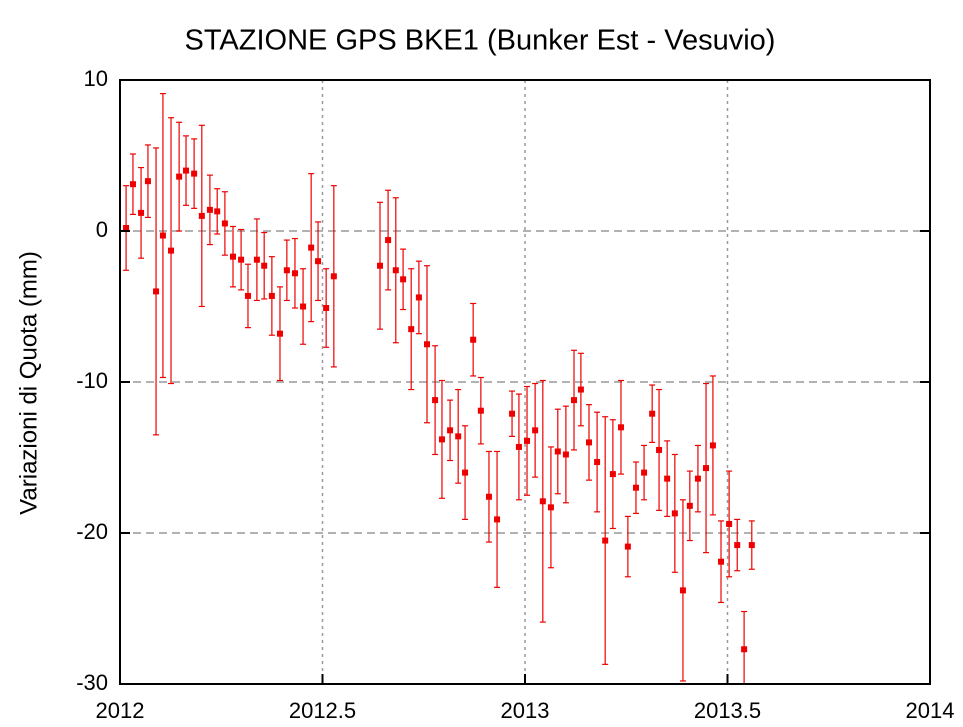 Image resolution: width=963 pixels, height=727 pixels. What do you see at coordinates (102, 229) in the screenshot?
I see `y-tick-label: 0` at bounding box center [102, 229].